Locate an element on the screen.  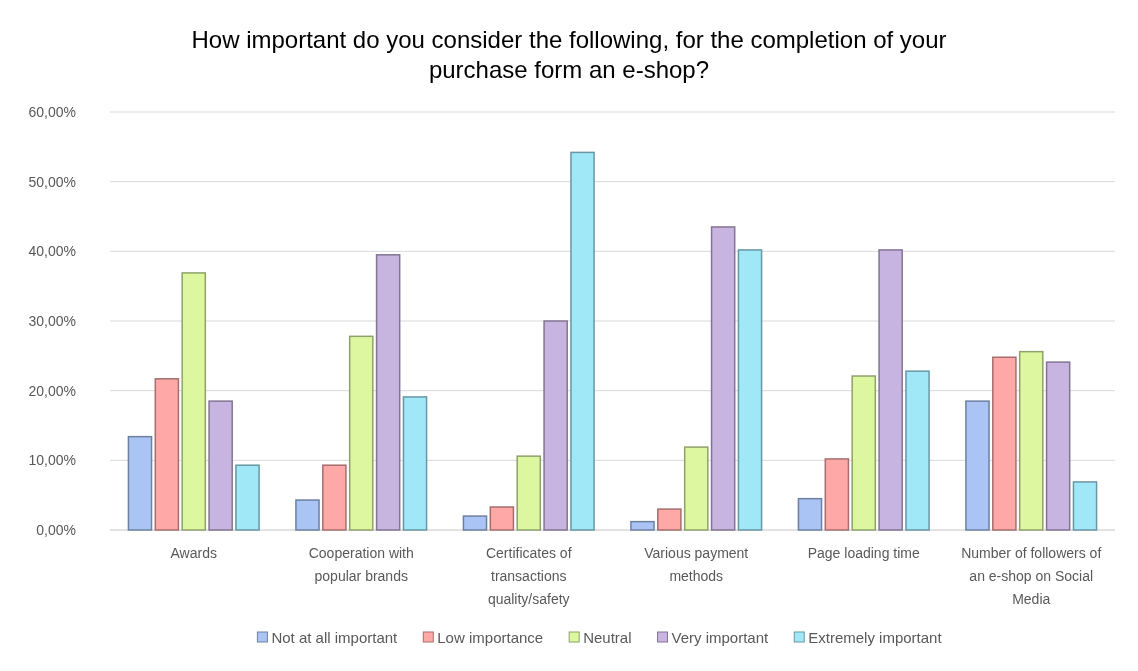
x-tick-label: Number of followers of an e-shop on Social Media is located at coordinates (1031, 576).